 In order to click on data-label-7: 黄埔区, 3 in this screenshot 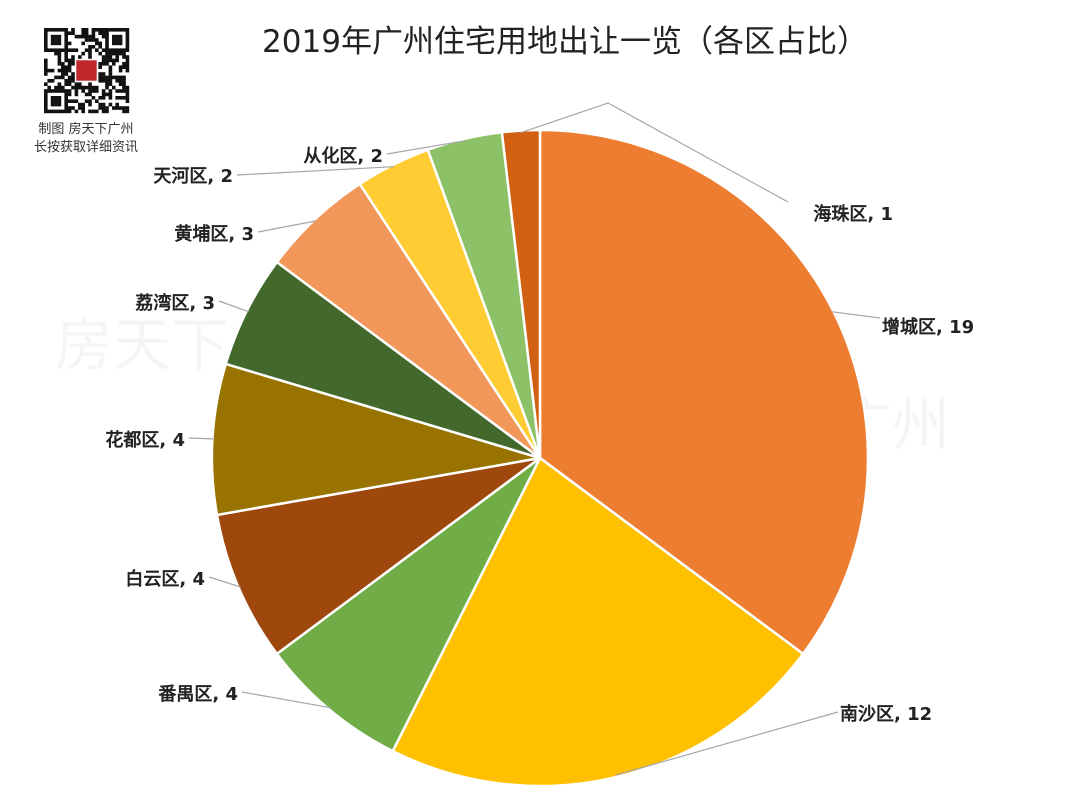, I will do `click(214, 234)`.